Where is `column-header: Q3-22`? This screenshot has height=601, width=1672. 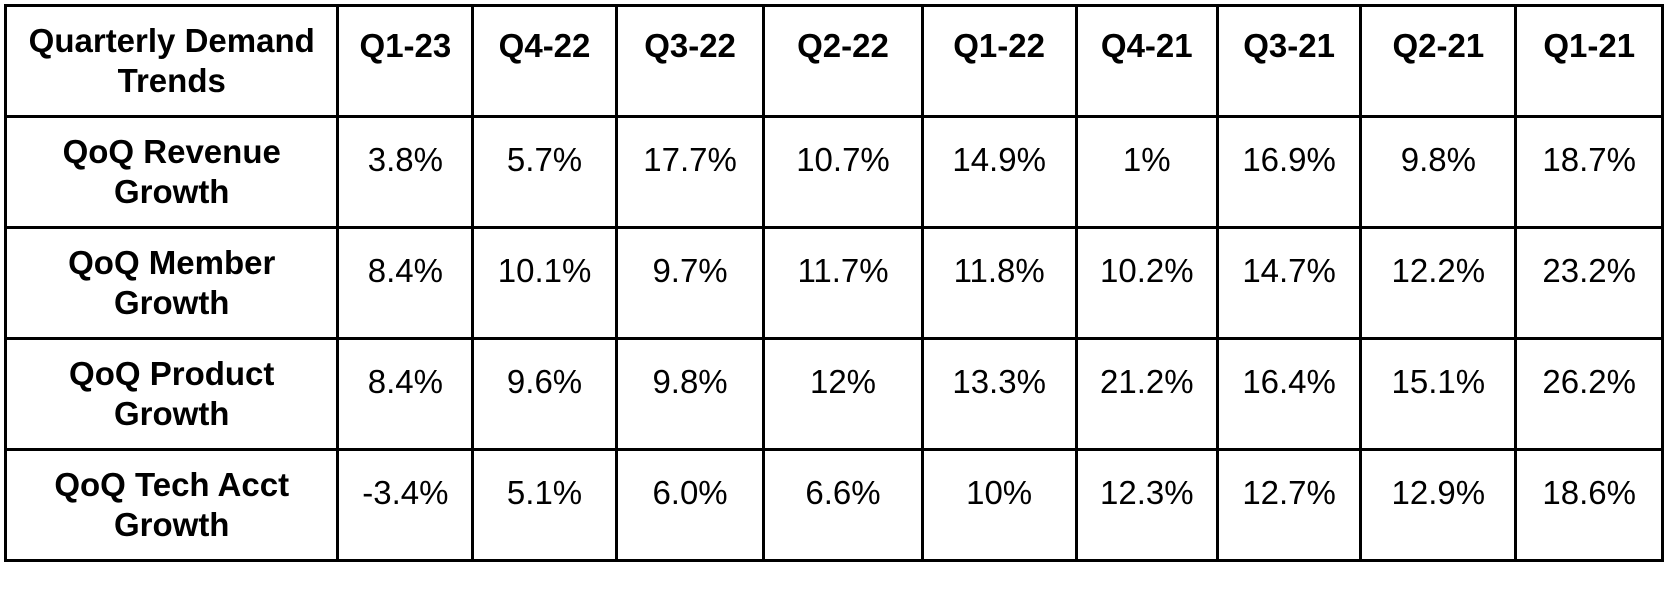 column-header: Q3-22 is located at coordinates (690, 61).